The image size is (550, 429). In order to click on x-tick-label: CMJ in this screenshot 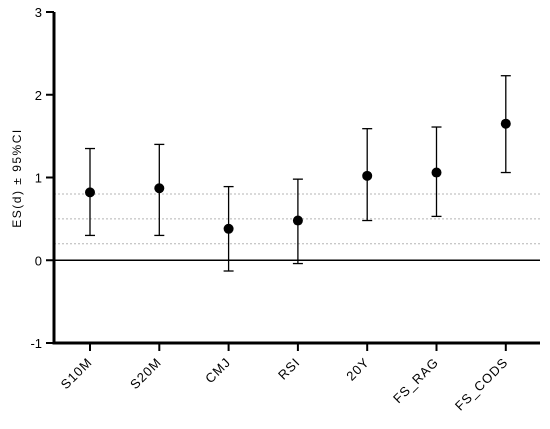, I will do `click(218, 371)`.